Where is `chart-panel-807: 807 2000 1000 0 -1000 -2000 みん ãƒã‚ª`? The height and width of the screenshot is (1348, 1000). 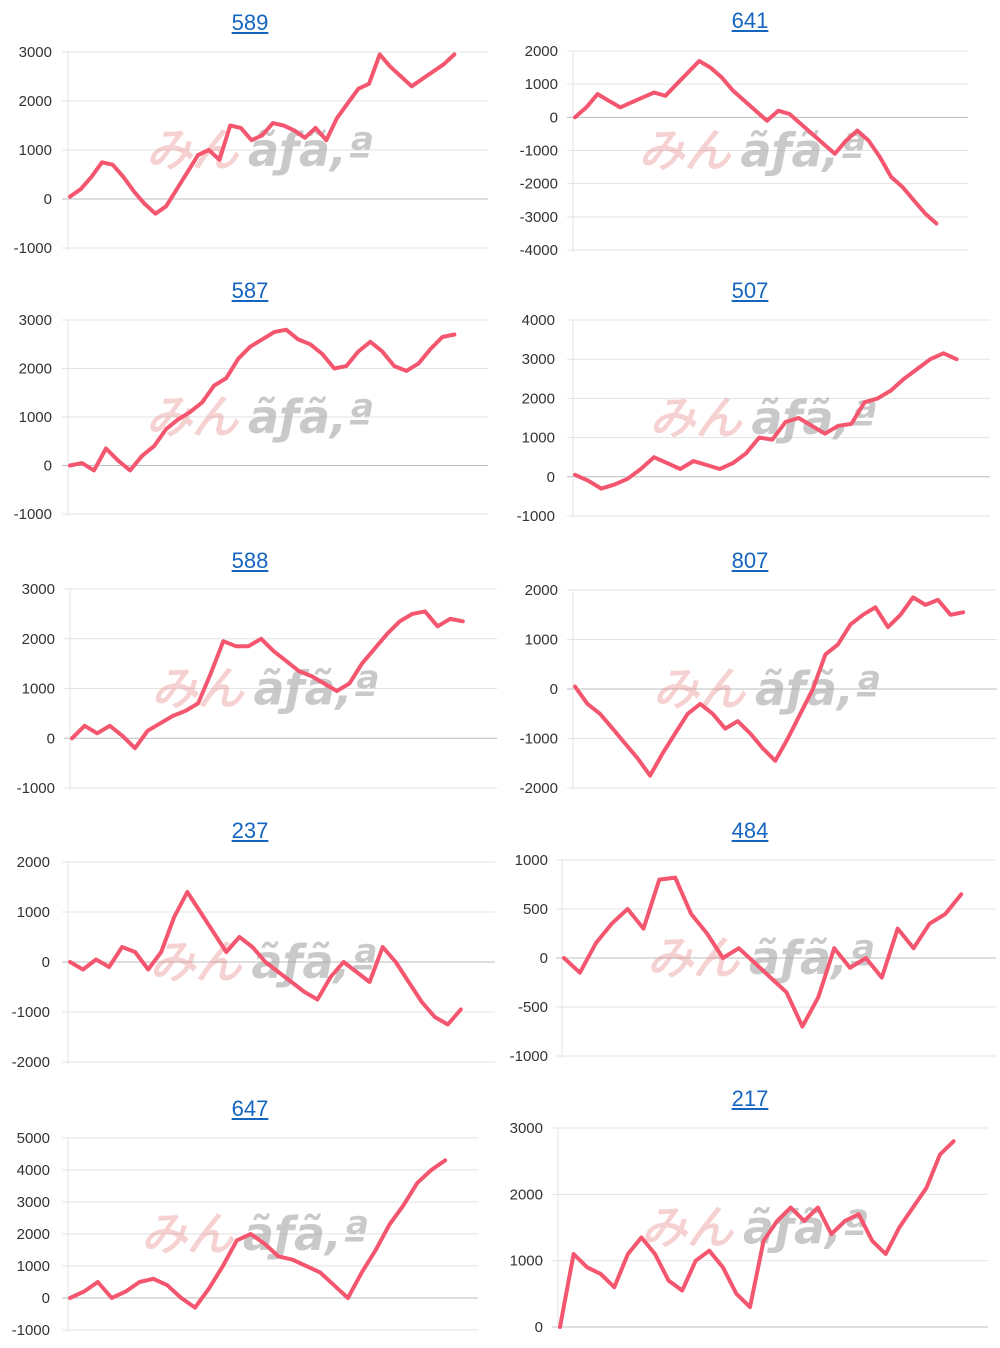 chart-panel-807: 807 2000 1000 0 -1000 -2000 みん ãƒã‚ª is located at coordinates (750, 673).